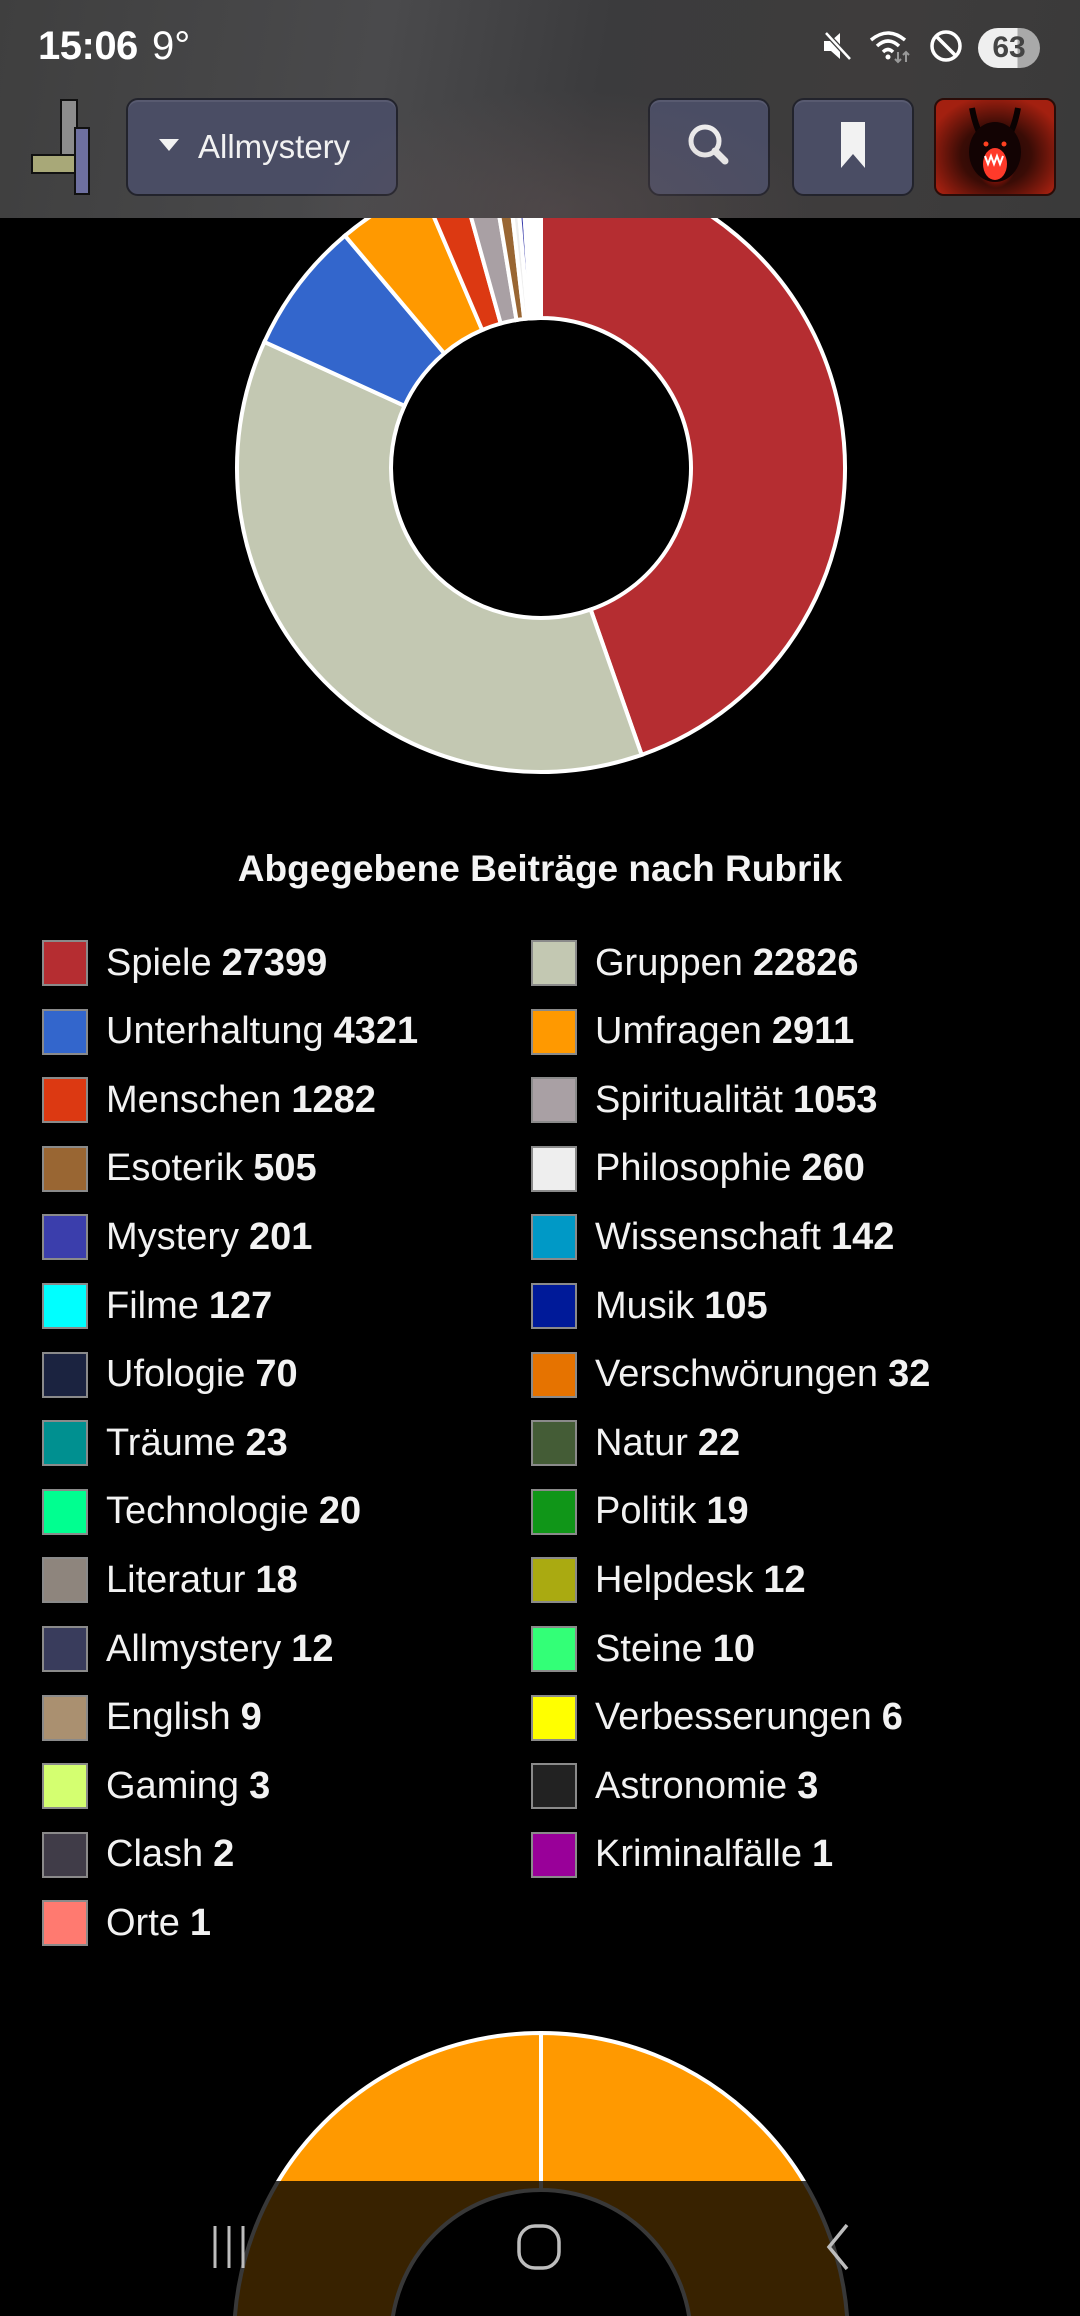 This screenshot has height=2316, width=1080. What do you see at coordinates (200, 1922) in the screenshot?
I see `legend-value: 1` at bounding box center [200, 1922].